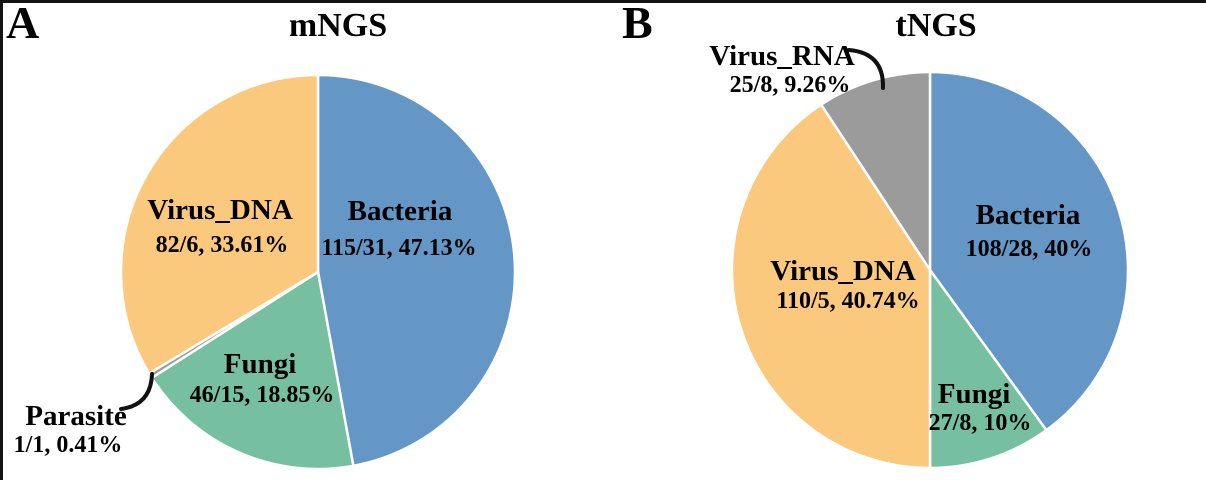  What do you see at coordinates (847, 301) in the screenshot?
I see `slice-value-virus_dna: 110/5, 40.74%` at bounding box center [847, 301].